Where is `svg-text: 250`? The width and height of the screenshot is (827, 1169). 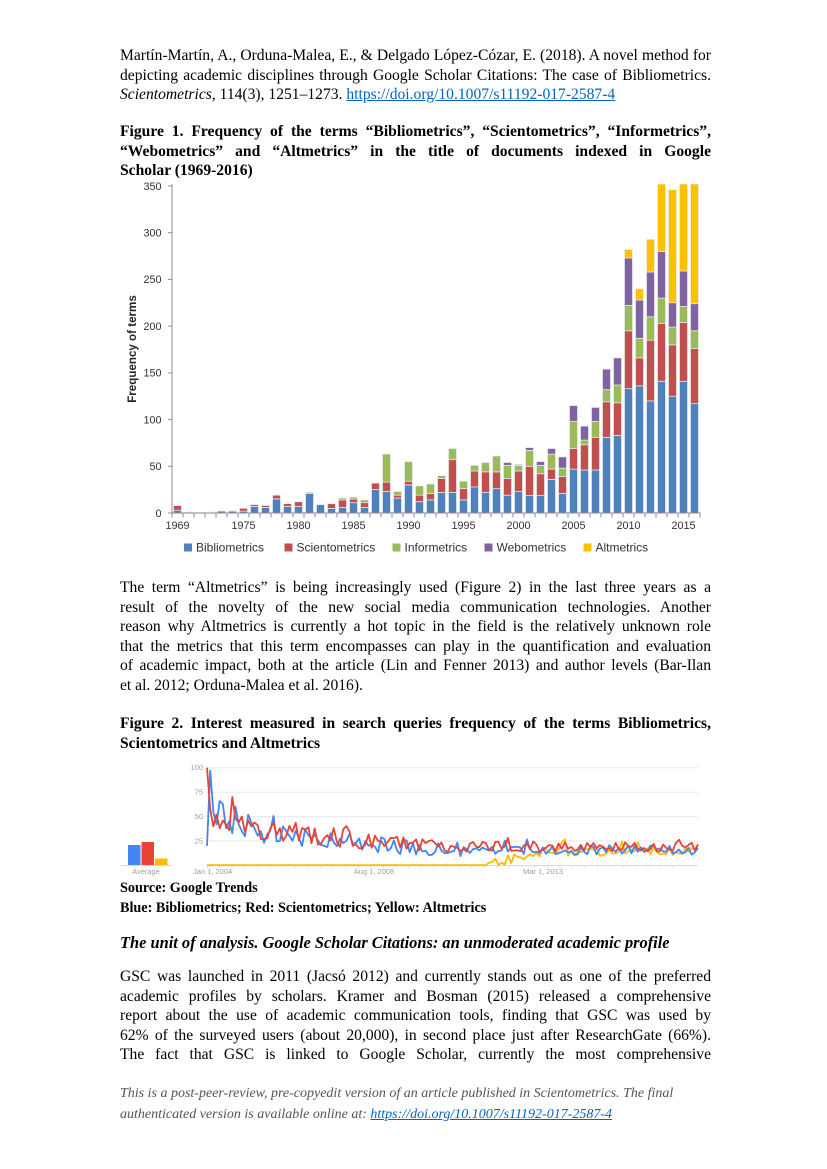
svg-text: 250 is located at coordinates (152, 280).